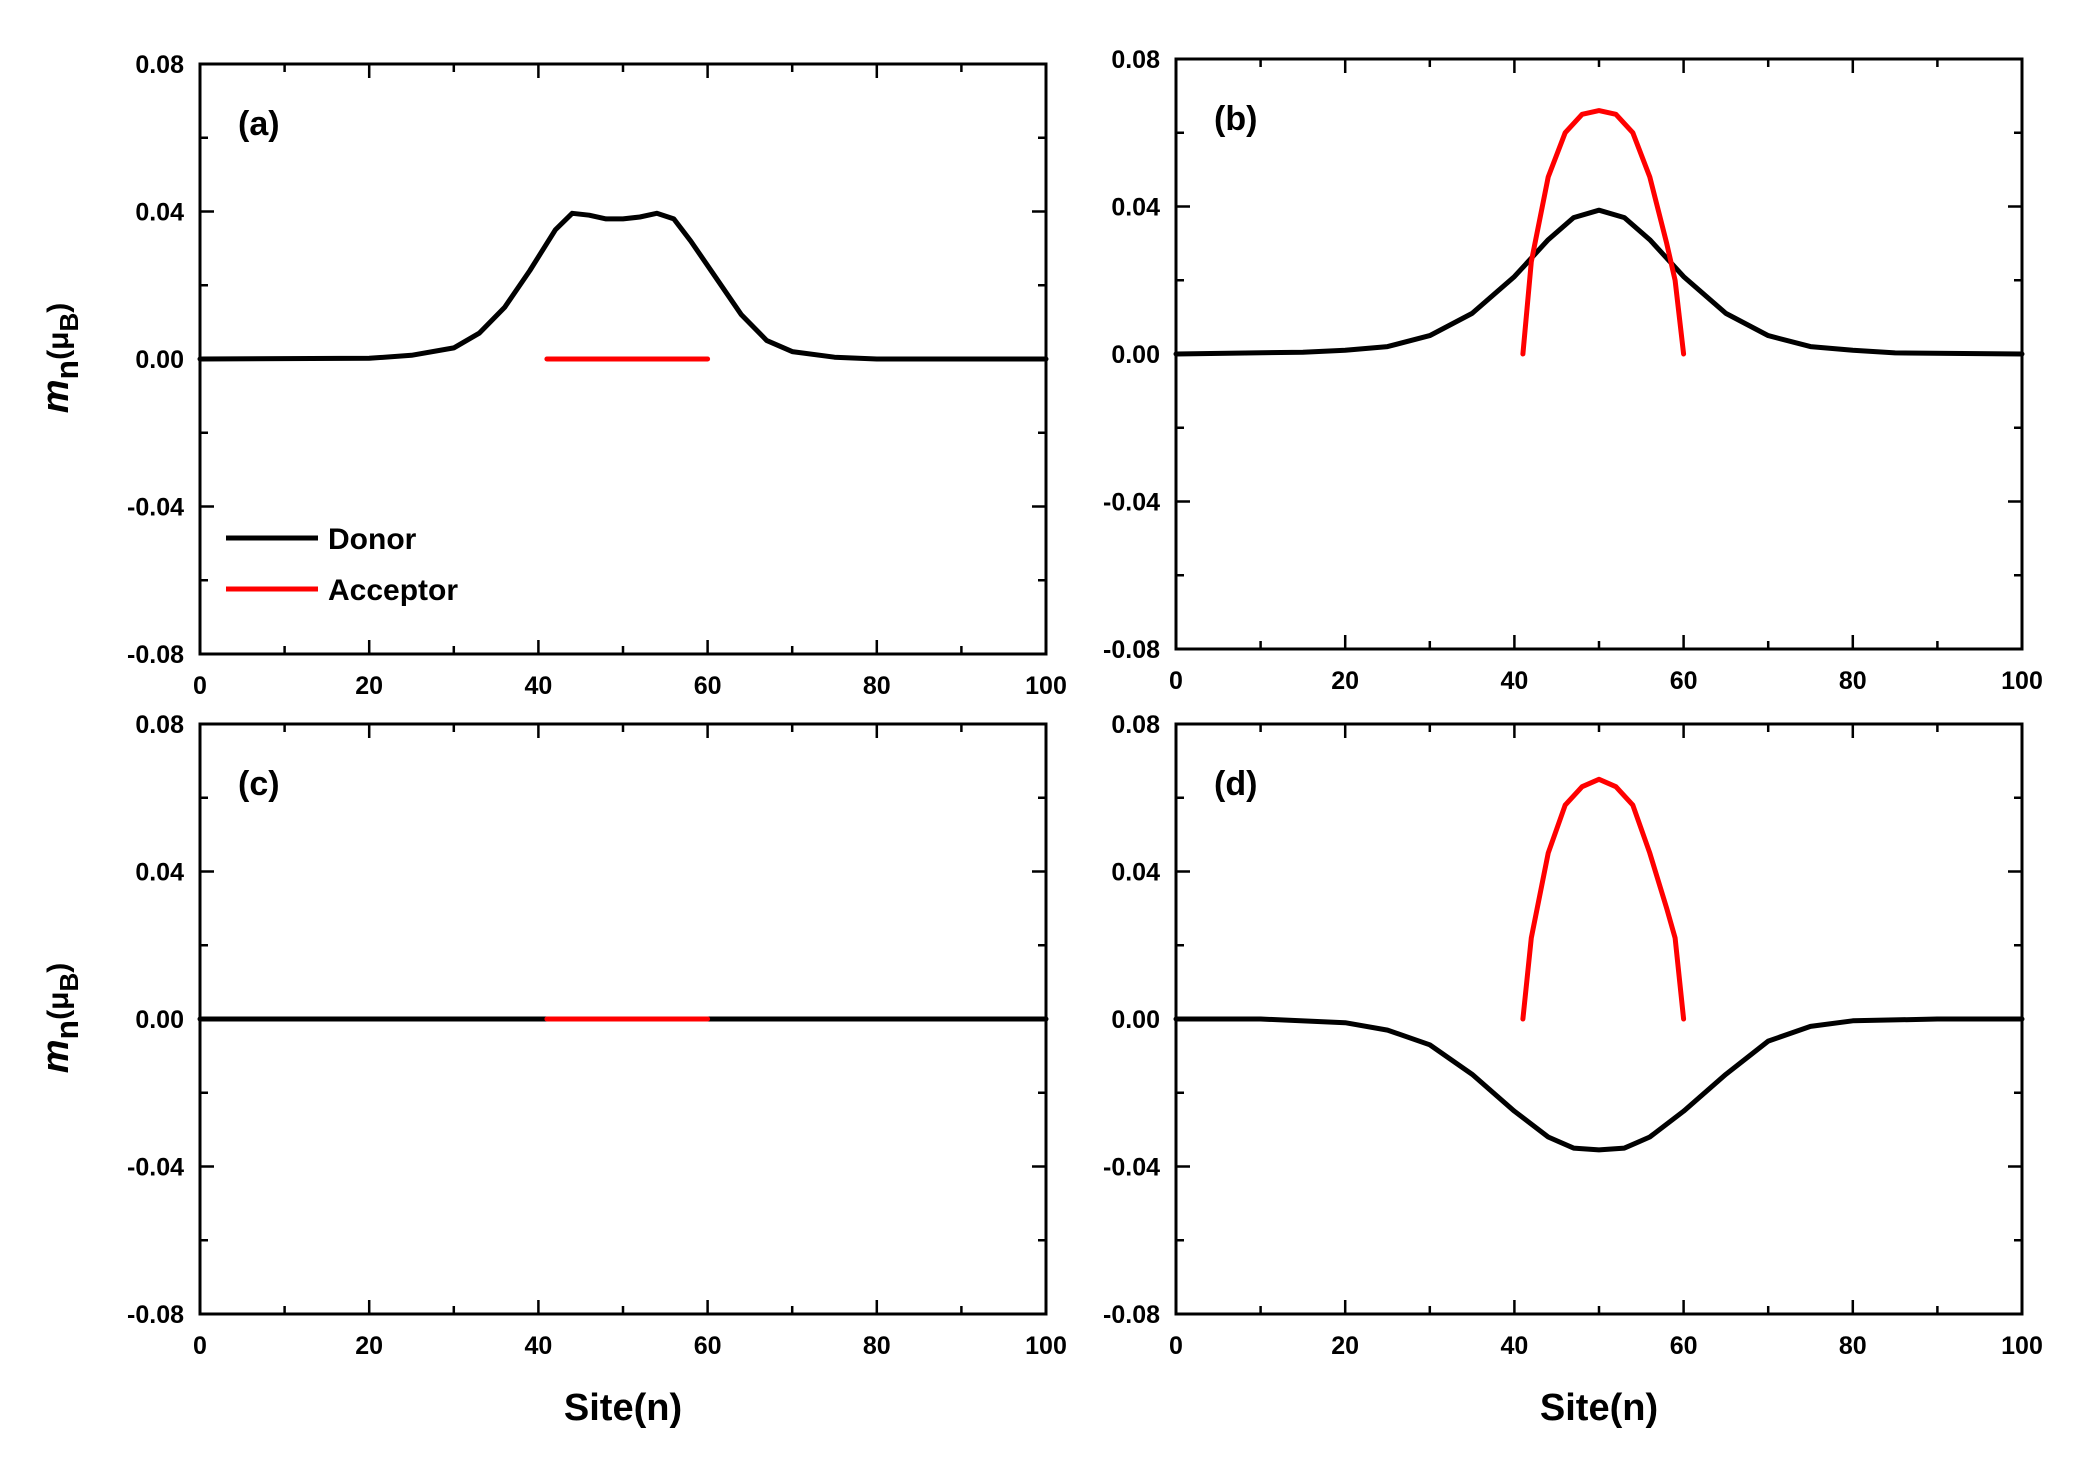  Describe the element at coordinates (372, 539) in the screenshot. I see `legend-label-donor: Donor` at that location.